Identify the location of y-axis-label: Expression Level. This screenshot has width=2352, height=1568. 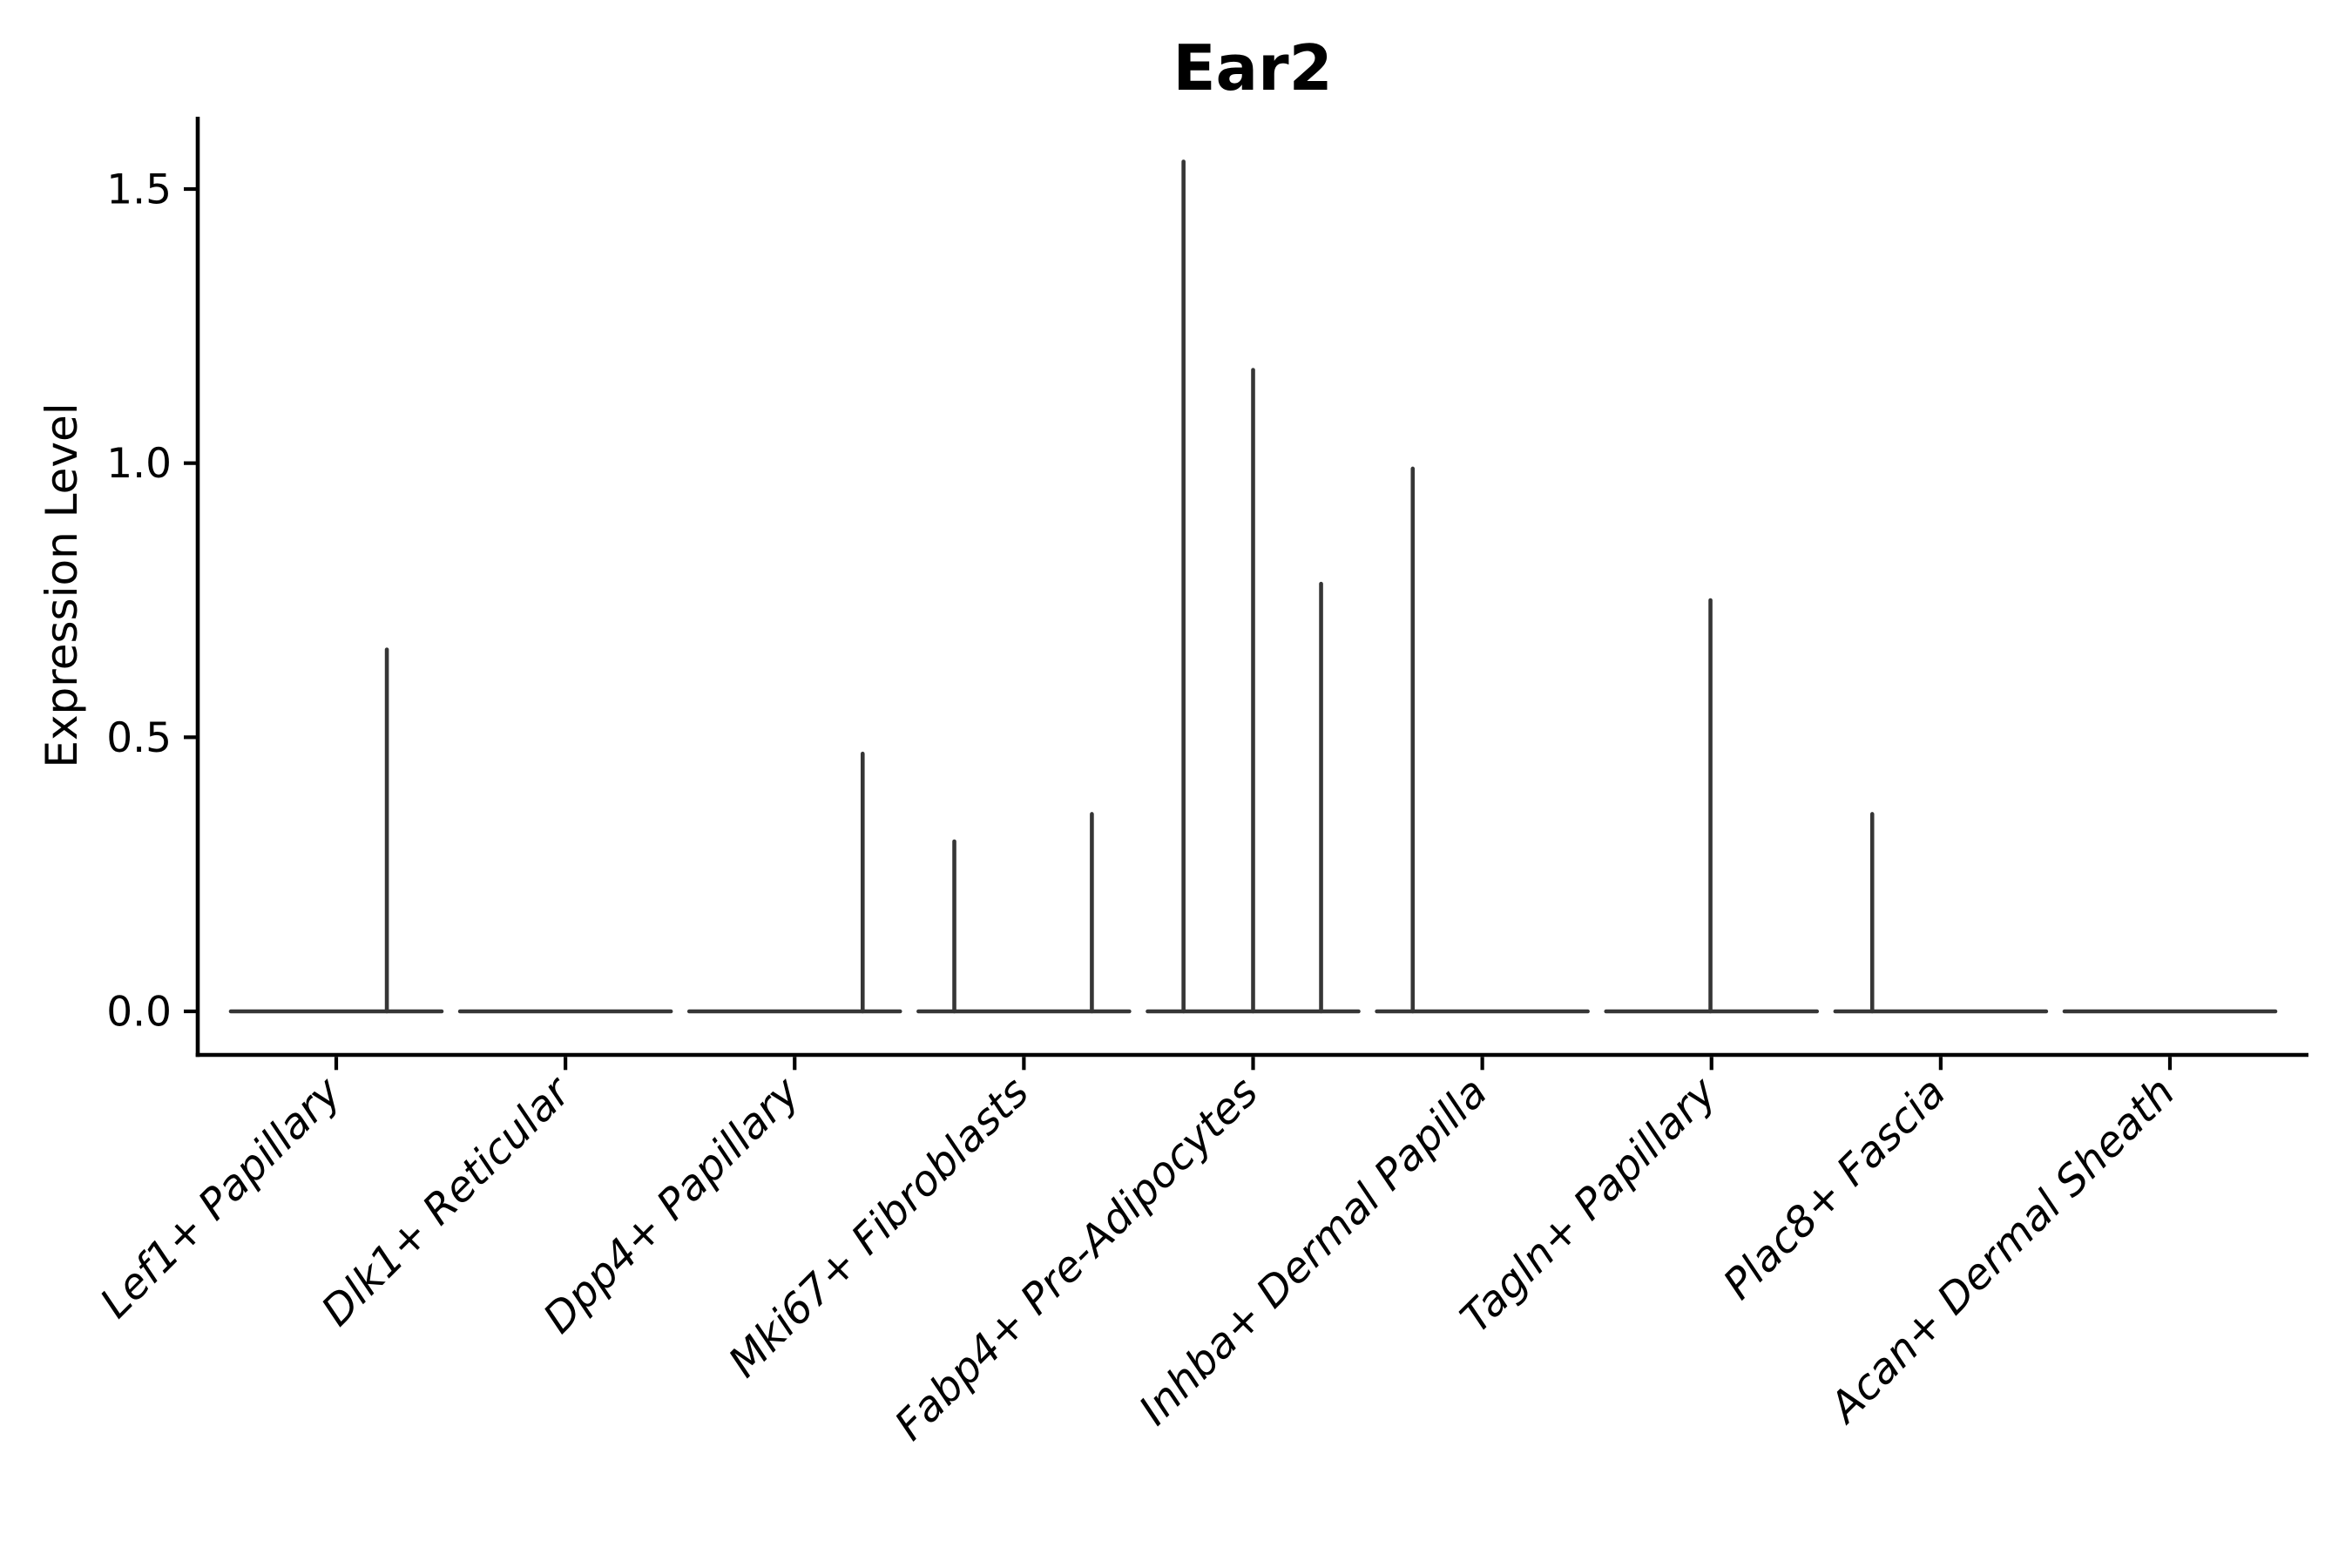
(62, 584).